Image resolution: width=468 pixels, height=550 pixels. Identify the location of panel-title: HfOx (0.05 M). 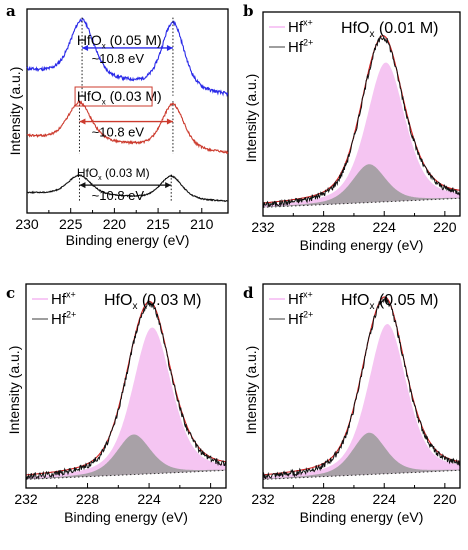
(389, 302).